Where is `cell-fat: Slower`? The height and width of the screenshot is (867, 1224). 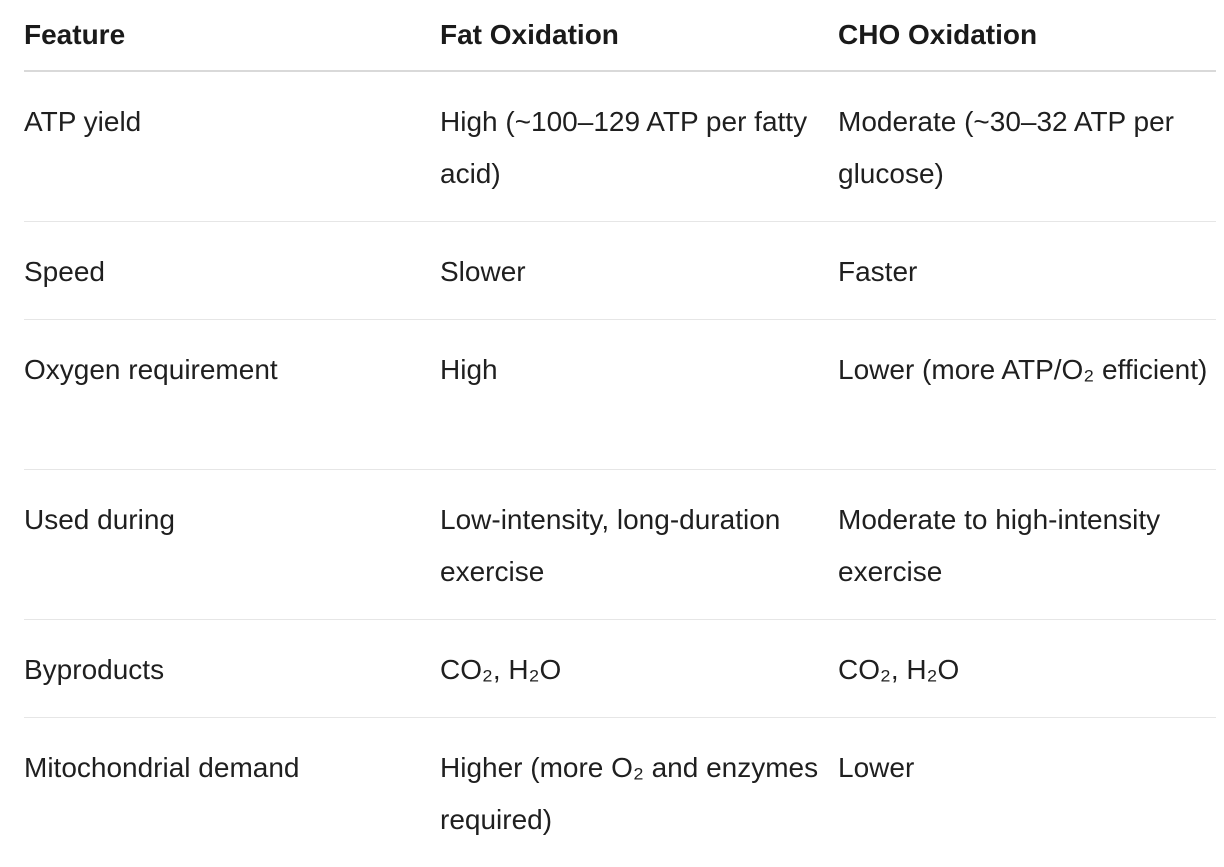
cell-fat: Slower is located at coordinates (639, 270).